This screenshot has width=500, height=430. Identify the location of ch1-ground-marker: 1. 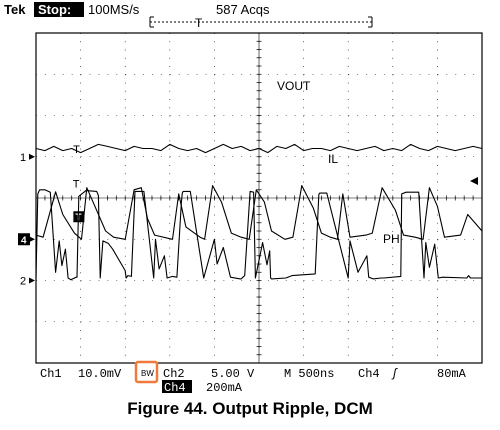
(23, 158).